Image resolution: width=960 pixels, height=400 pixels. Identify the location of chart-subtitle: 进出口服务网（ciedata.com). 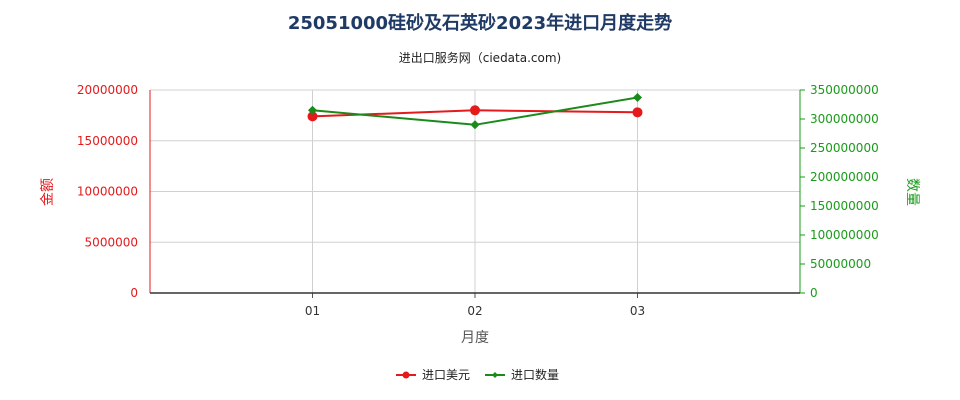
(480, 57).